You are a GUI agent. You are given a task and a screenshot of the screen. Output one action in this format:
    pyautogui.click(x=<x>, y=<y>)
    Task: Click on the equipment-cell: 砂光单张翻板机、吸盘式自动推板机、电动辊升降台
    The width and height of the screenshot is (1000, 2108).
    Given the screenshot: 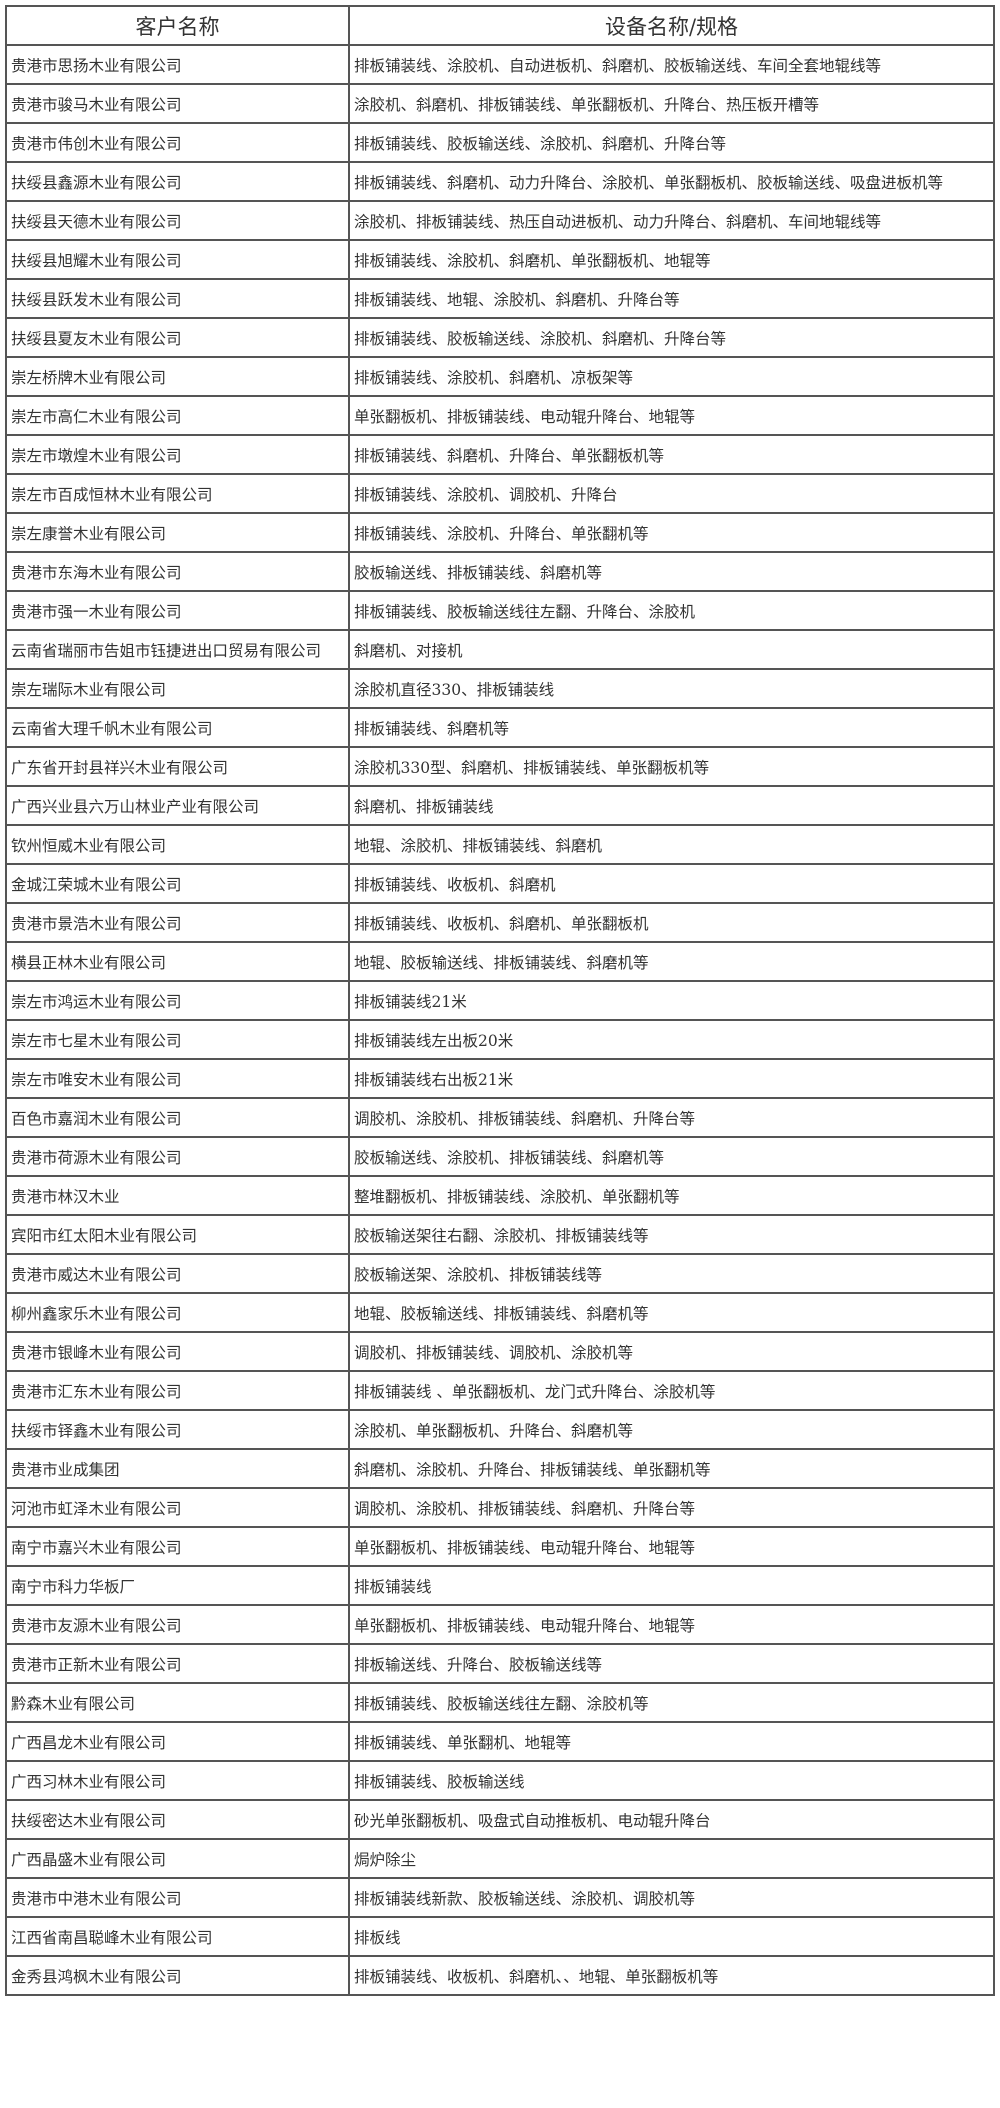 What is the action you would take?
    pyautogui.click(x=671, y=1819)
    